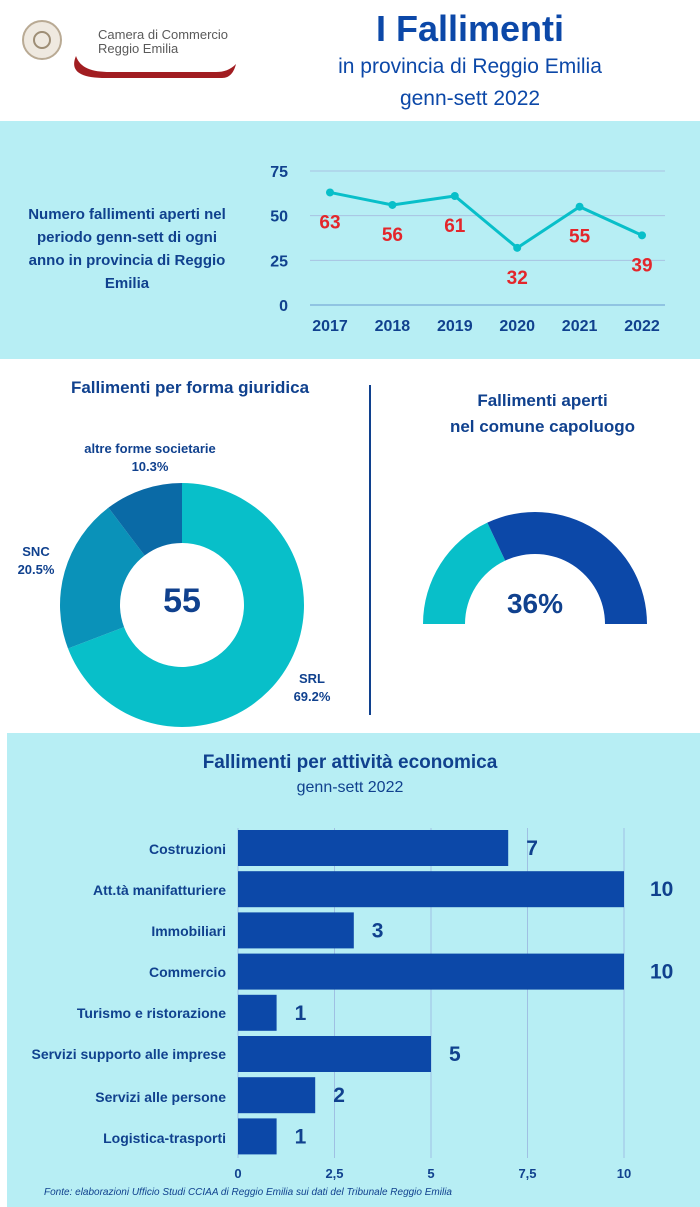 This screenshot has height=1207, width=700. Describe the element at coordinates (517, 278) in the screenshot. I see `data-label: 32` at that location.